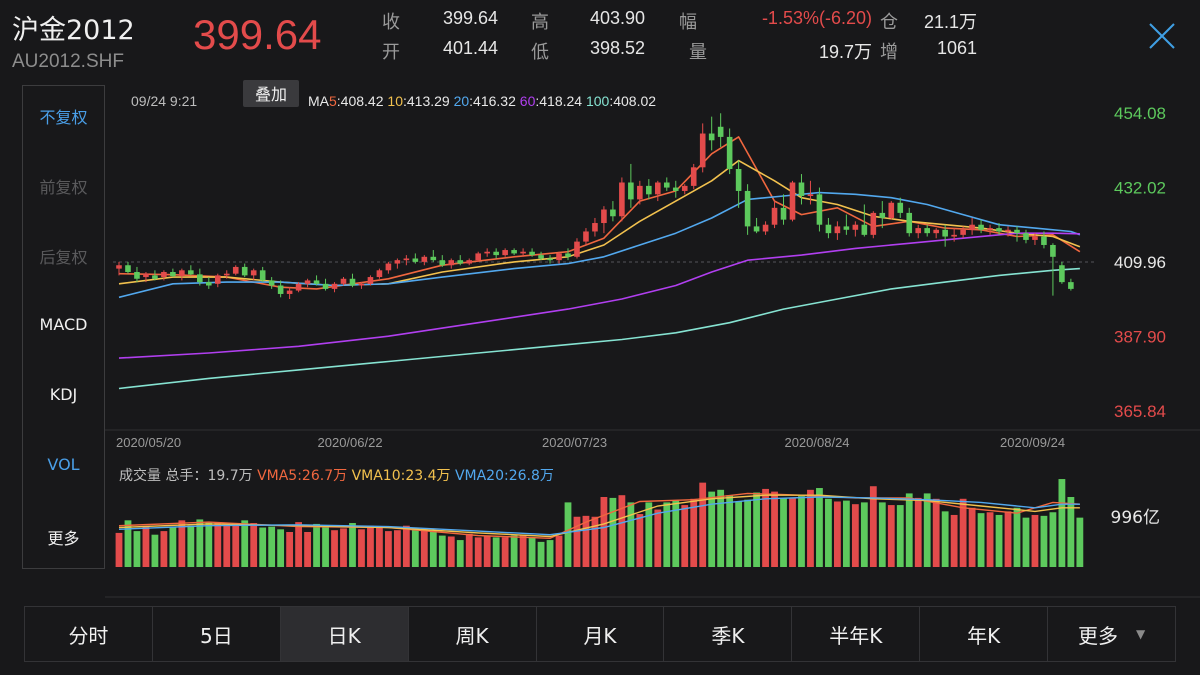 The height and width of the screenshot is (675, 1200). What do you see at coordinates (63, 394) in the screenshot?
I see `side-item-kdj: KDJ` at bounding box center [63, 394].